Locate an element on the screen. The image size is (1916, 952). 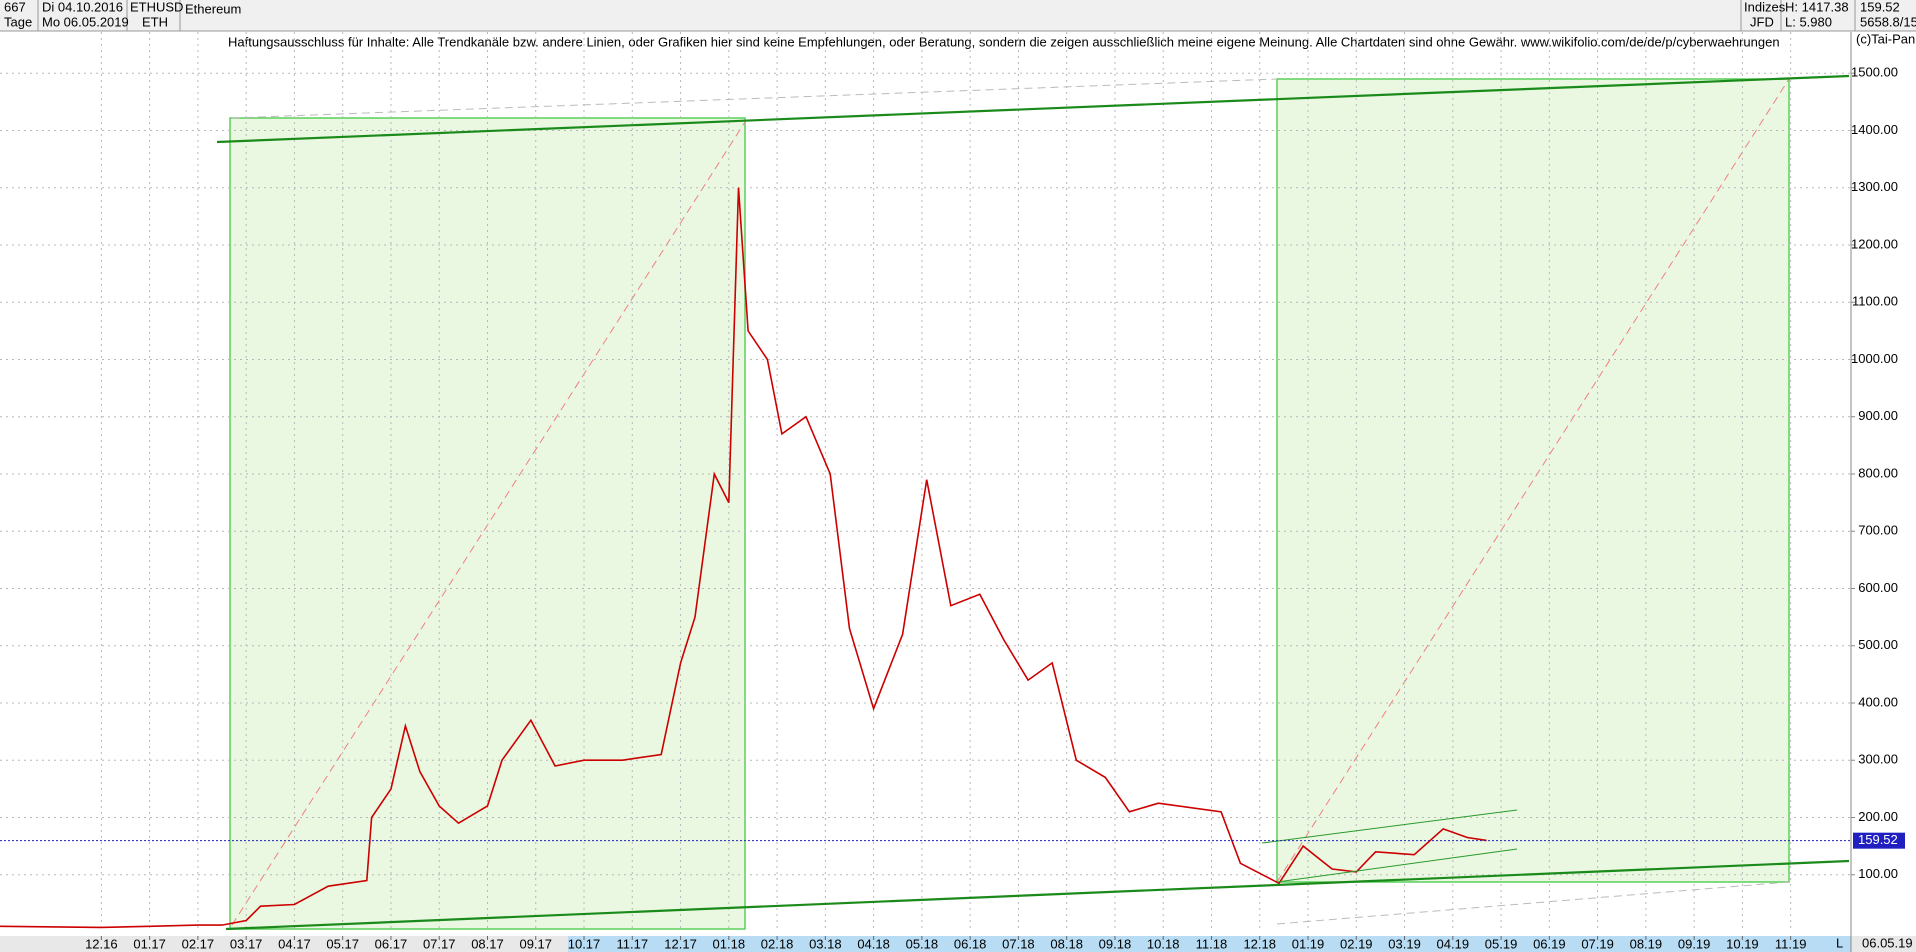
instrument-name: Ethereum is located at coordinates (213, 8).